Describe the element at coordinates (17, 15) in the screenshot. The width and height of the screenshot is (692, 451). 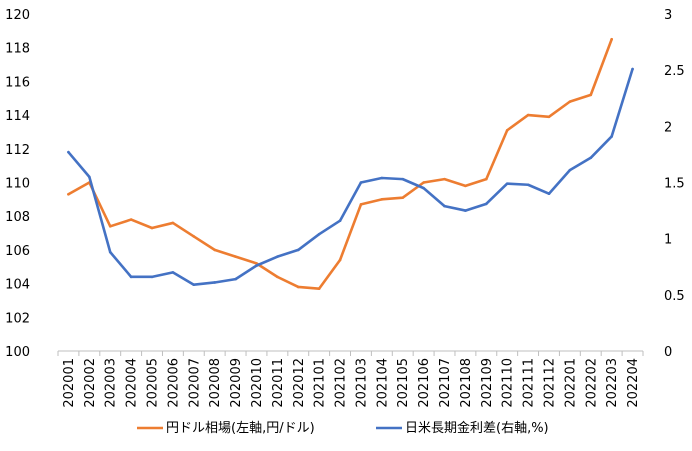
I see `left-y-tick-label: 120` at that location.